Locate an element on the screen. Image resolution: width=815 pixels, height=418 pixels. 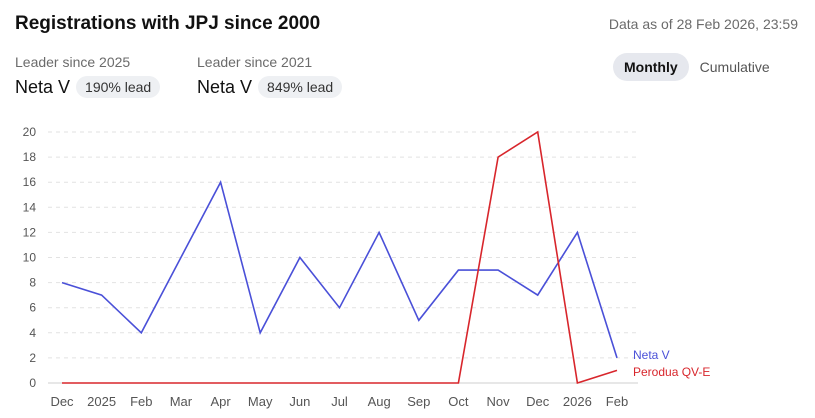
x-tick-label: May is located at coordinates (260, 401).